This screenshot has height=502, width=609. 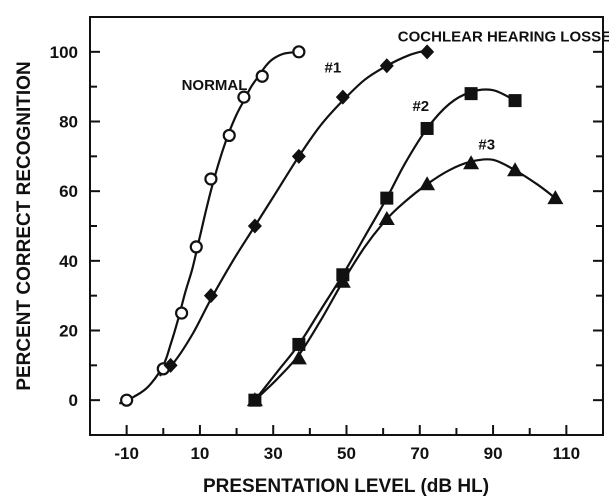 I want to click on y-tick-label: 60, so click(x=68, y=191).